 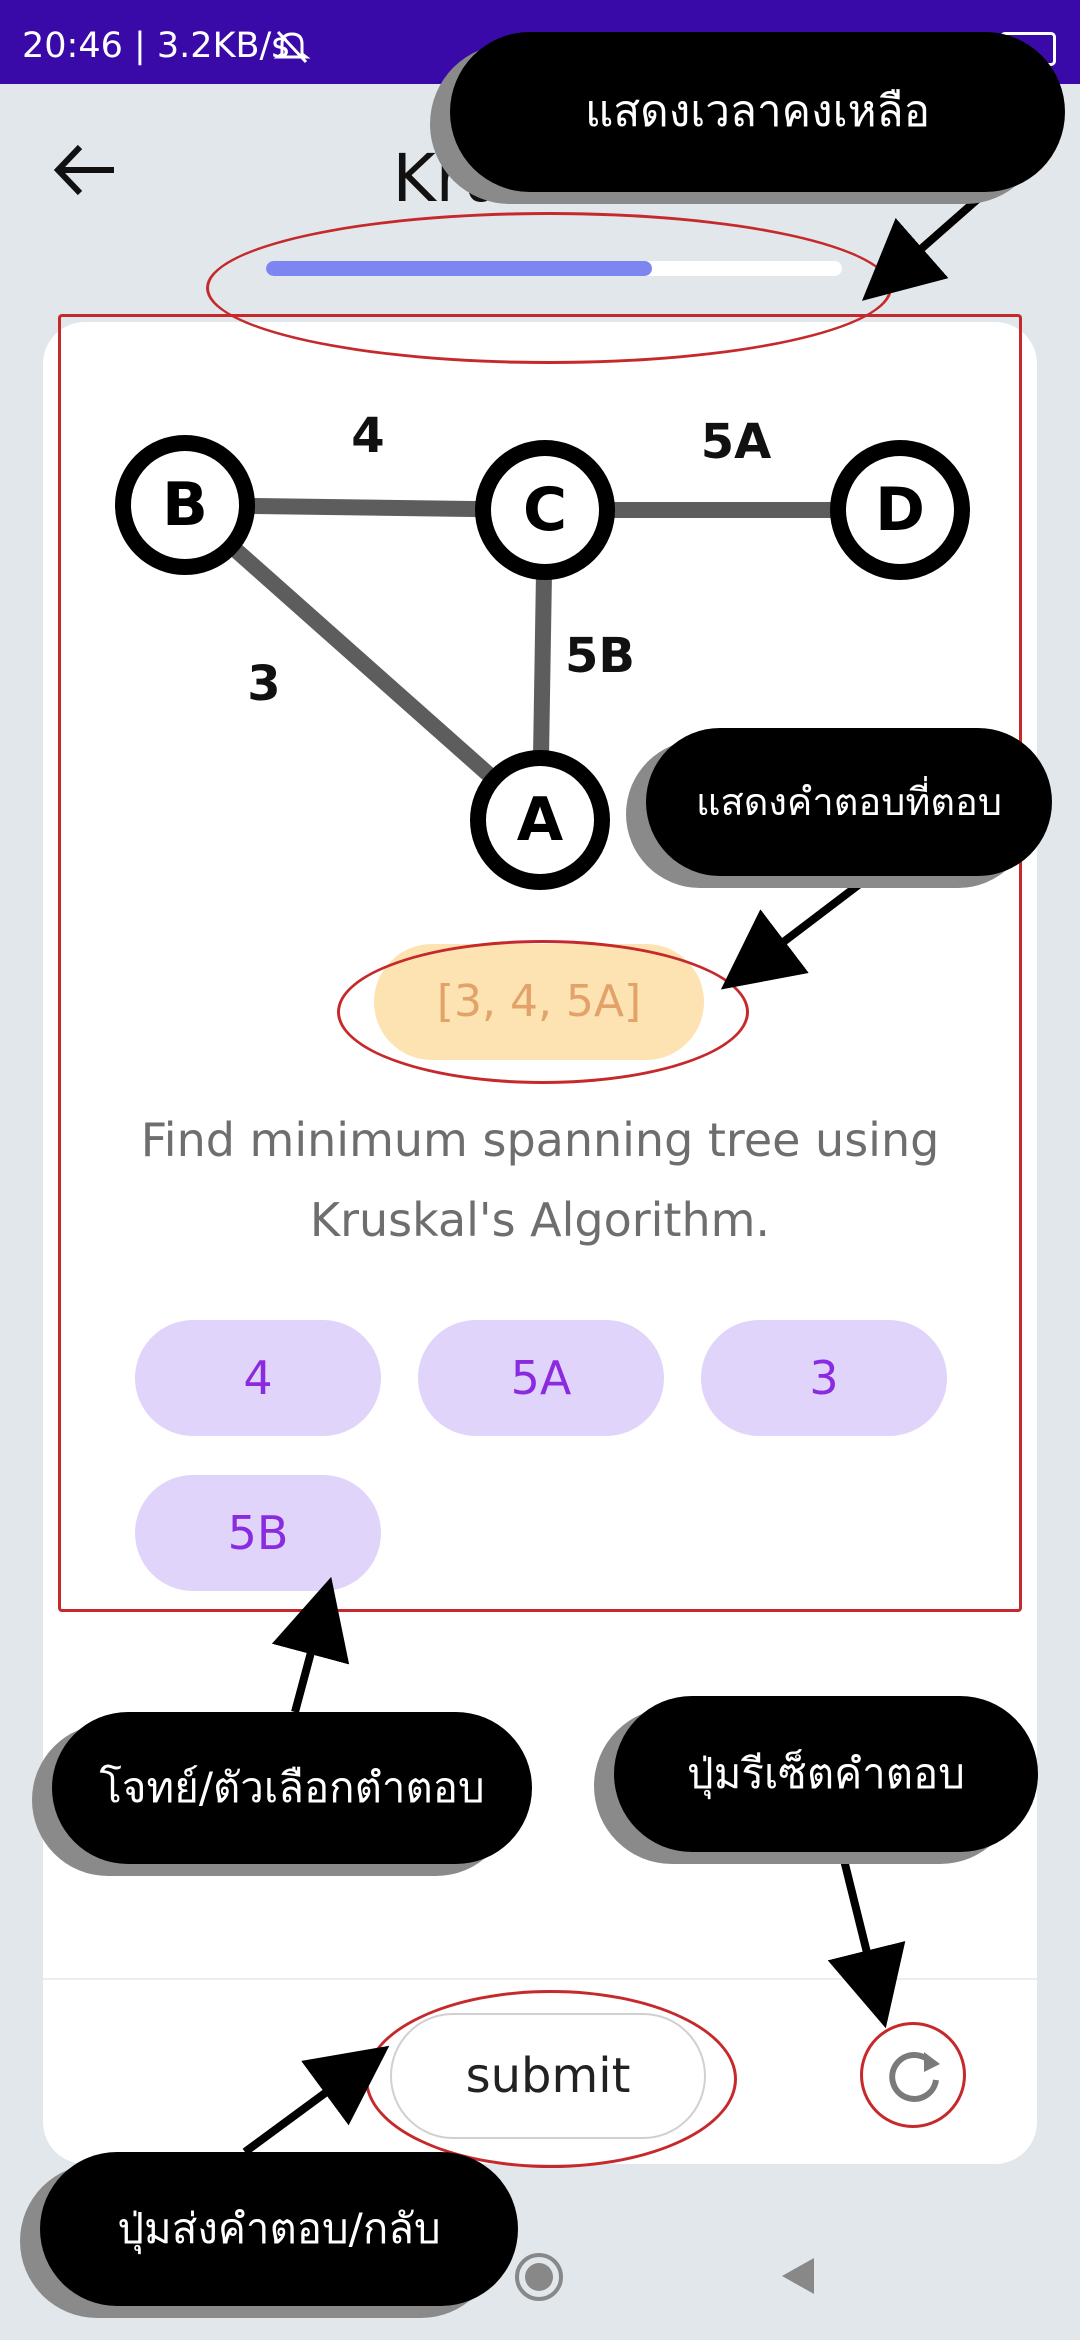 I want to click on back-nav-icon, so click(x=798, y=2276).